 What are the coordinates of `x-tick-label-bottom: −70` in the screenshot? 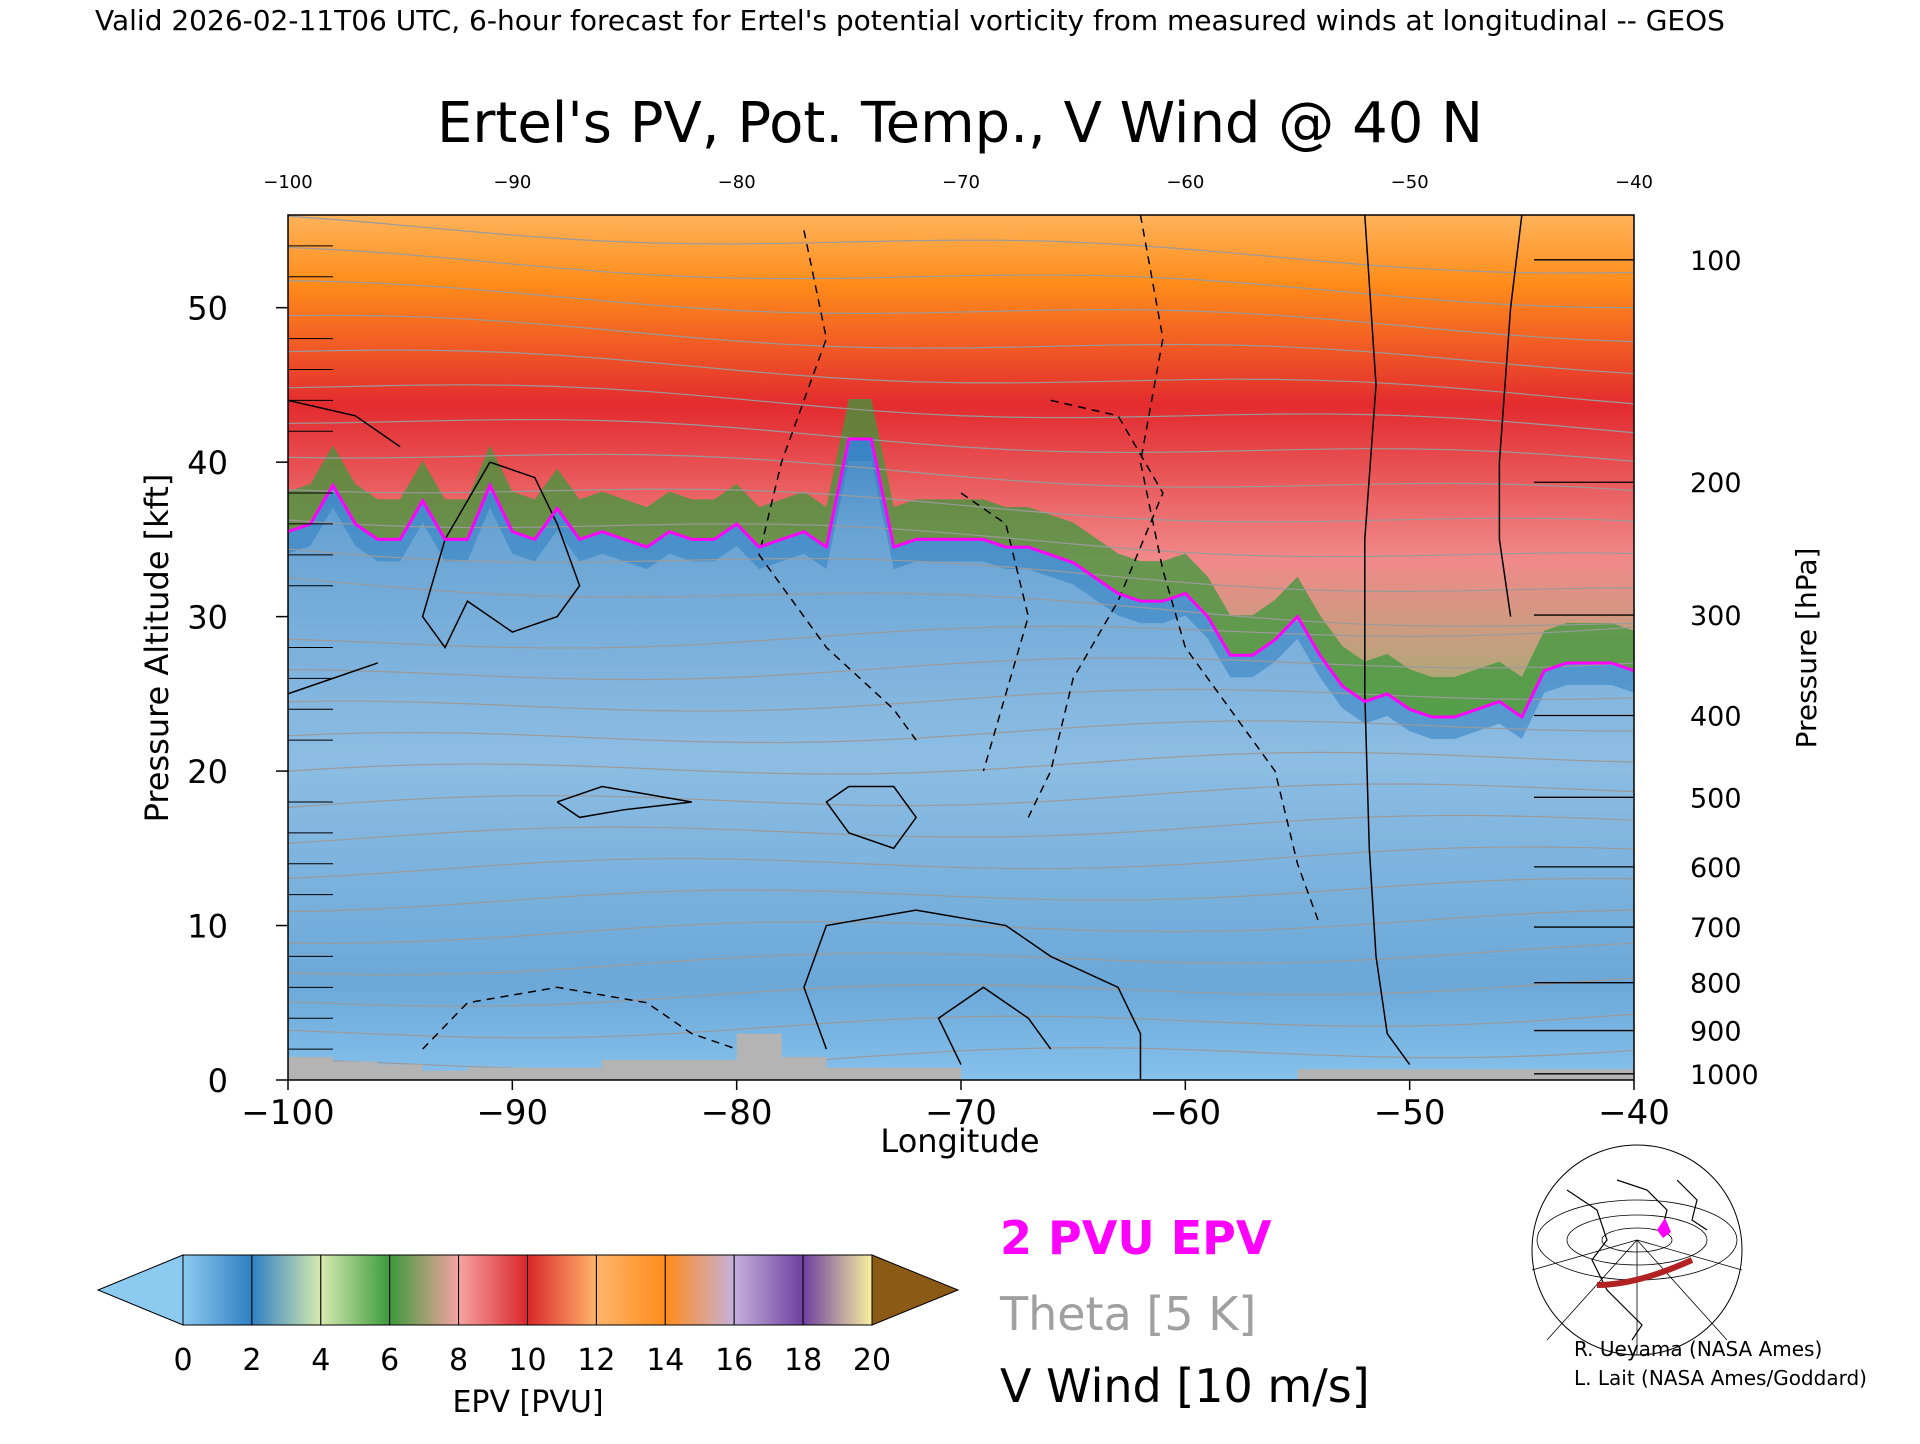 It's located at (961, 1113).